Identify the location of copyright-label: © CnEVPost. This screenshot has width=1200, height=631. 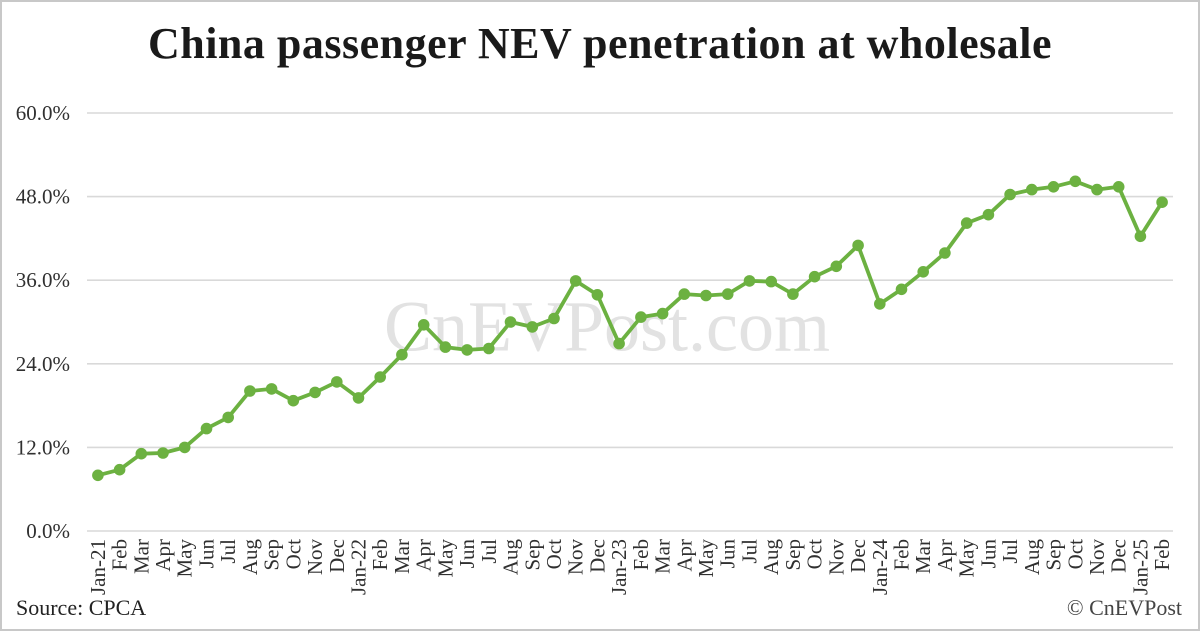
(1124, 607).